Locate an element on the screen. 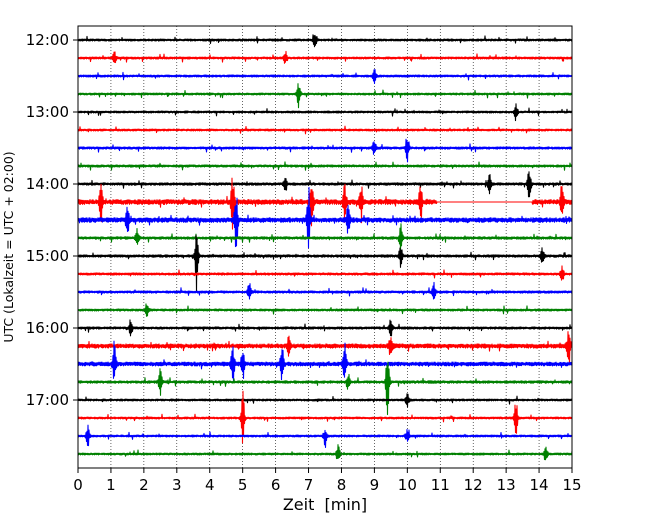  x-tick-label: 6 is located at coordinates (276, 485).